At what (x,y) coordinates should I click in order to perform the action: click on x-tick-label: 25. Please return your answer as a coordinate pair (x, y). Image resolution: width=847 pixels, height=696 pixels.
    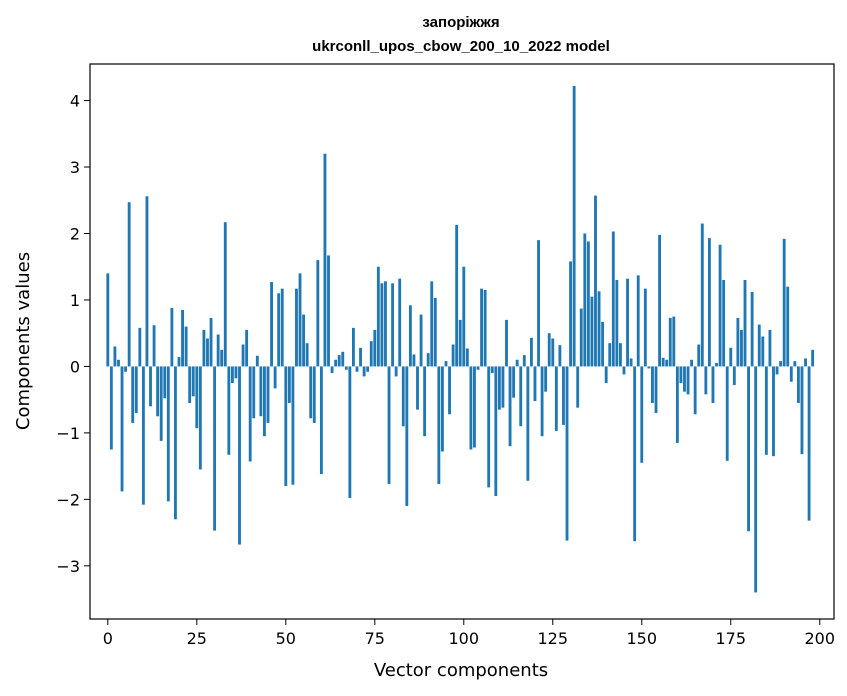
    Looking at the image, I should click on (197, 638).